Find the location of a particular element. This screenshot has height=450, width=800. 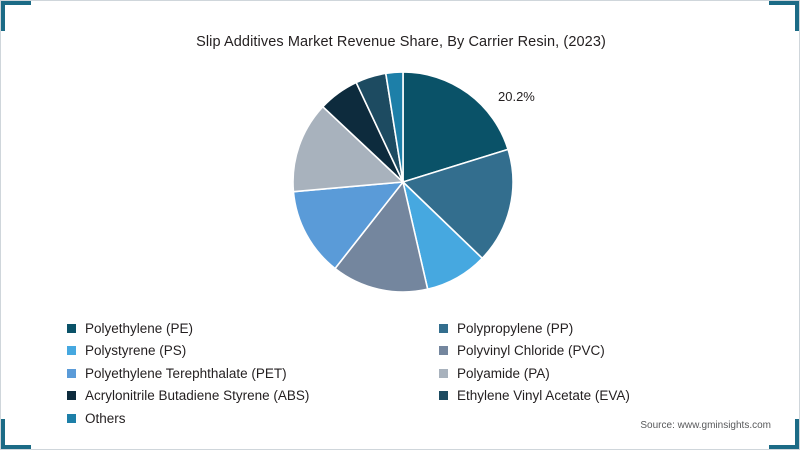

pie-chart is located at coordinates (403, 182).